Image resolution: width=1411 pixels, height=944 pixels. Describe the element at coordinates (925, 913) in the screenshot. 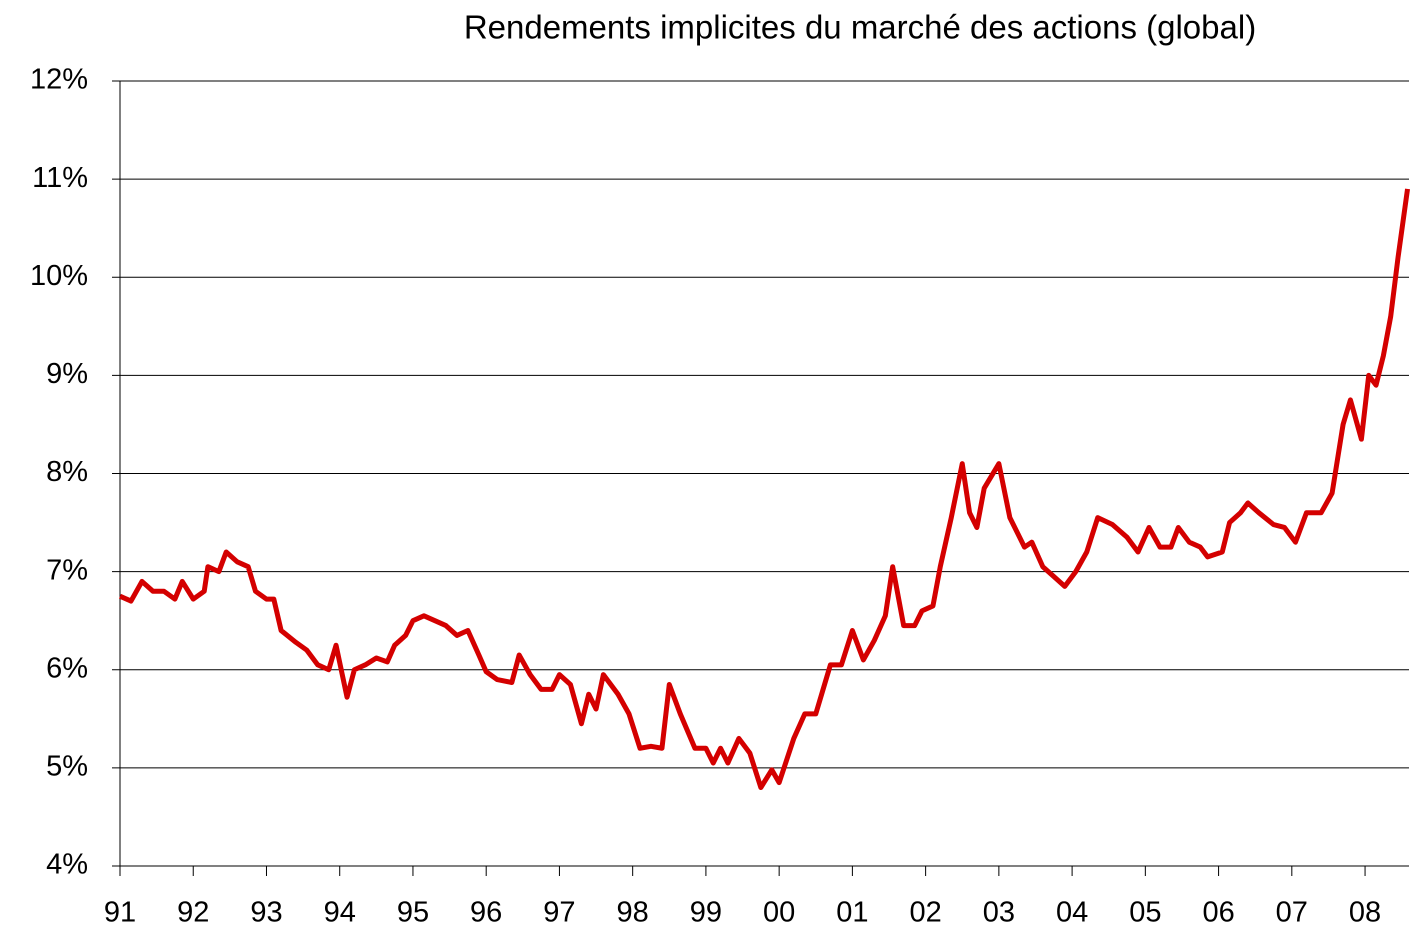

I see `x-tick-label: 02` at that location.